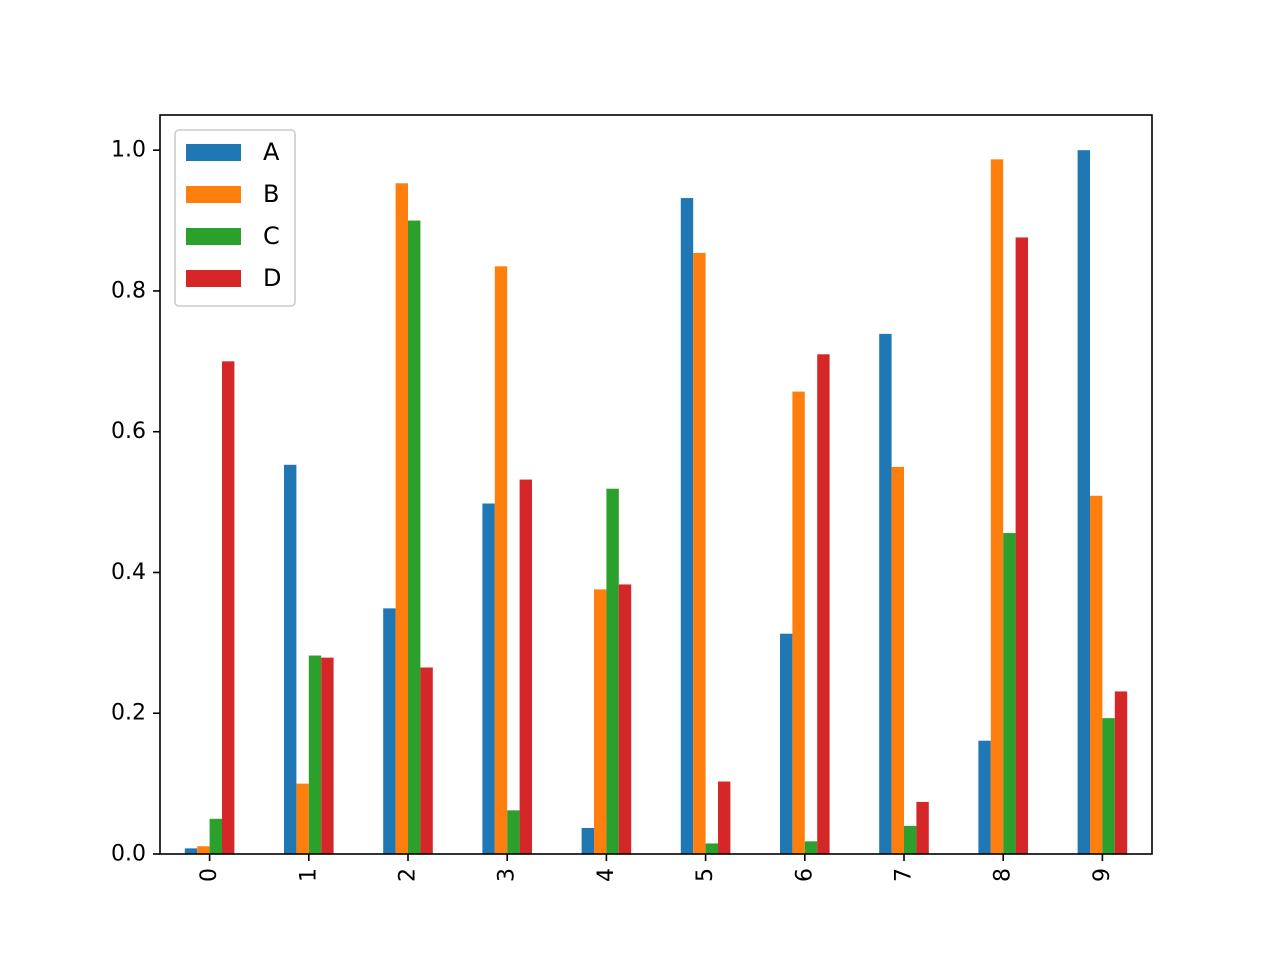  I want to click on y-tick-label: 0.4, so click(128, 572).